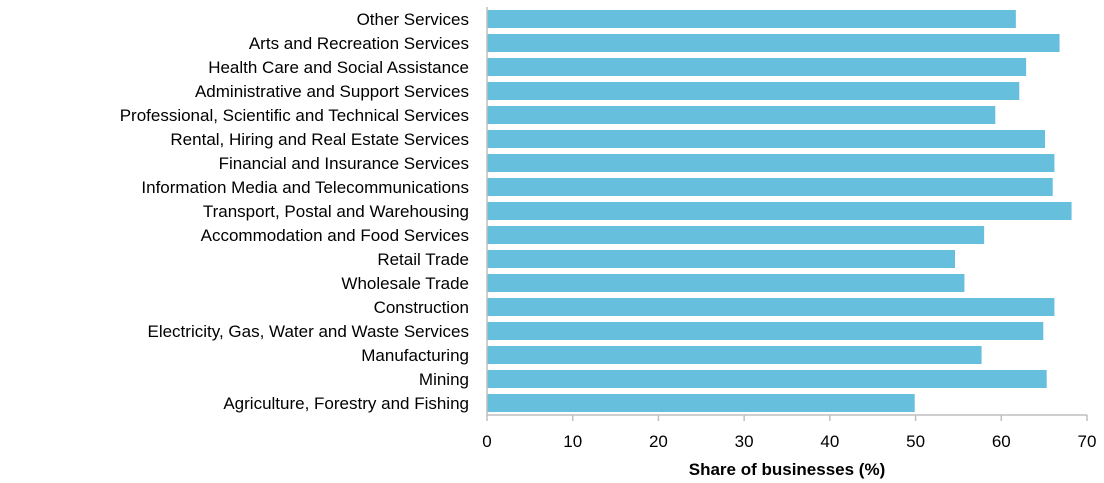 This screenshot has width=1104, height=483. Describe the element at coordinates (915, 441) in the screenshot. I see `x-tick-label: 50` at that location.